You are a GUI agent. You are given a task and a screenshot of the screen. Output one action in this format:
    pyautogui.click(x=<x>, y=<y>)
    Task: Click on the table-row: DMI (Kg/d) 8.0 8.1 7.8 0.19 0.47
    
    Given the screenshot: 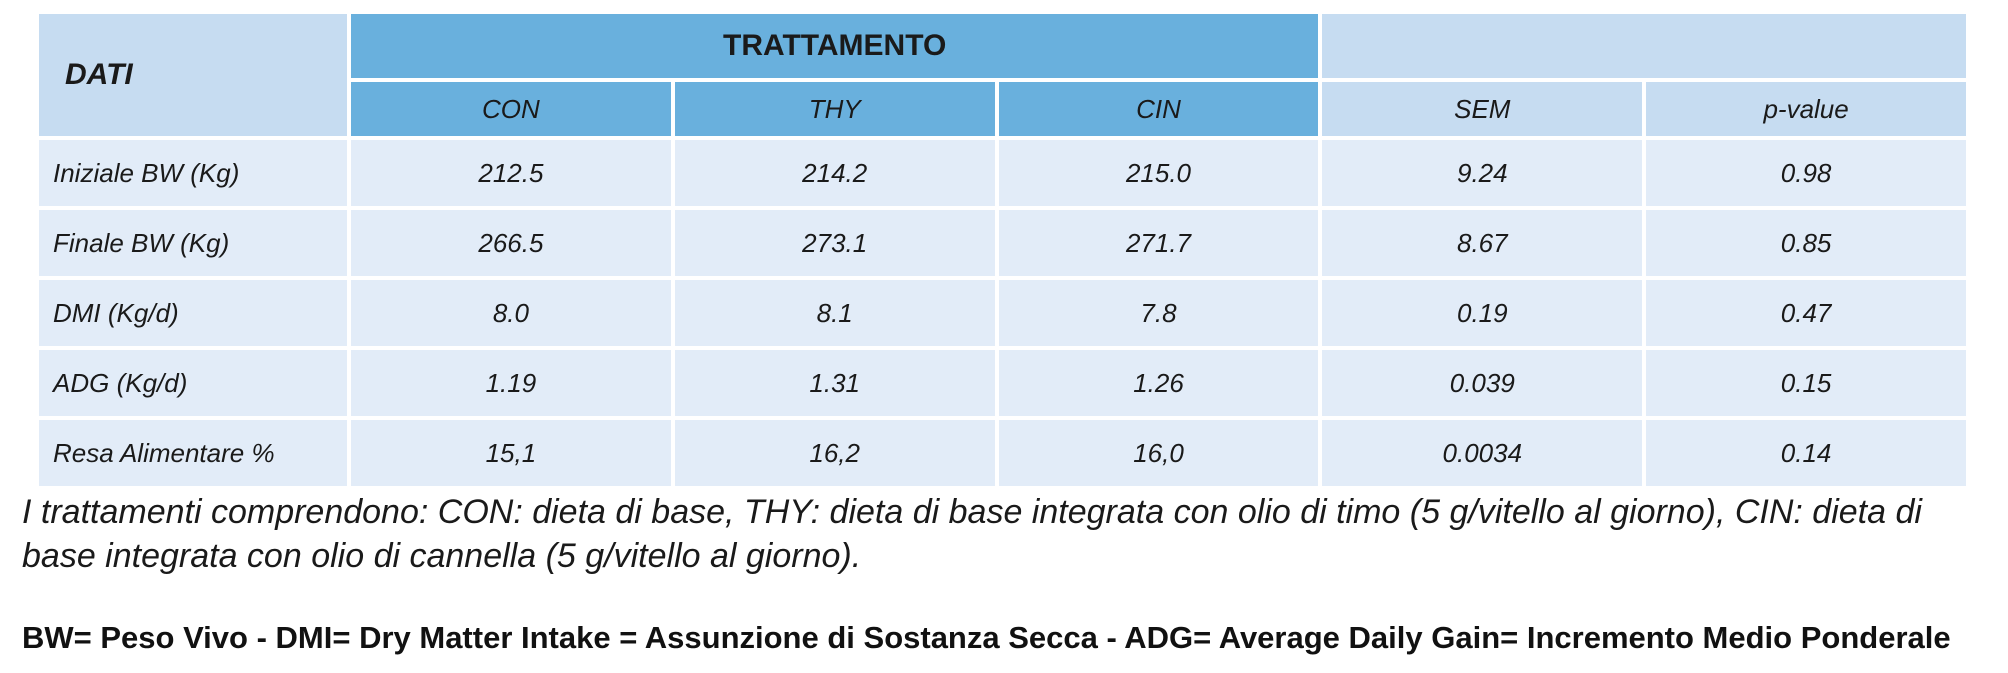 What is the action you would take?
    pyautogui.click(x=1002, y=313)
    